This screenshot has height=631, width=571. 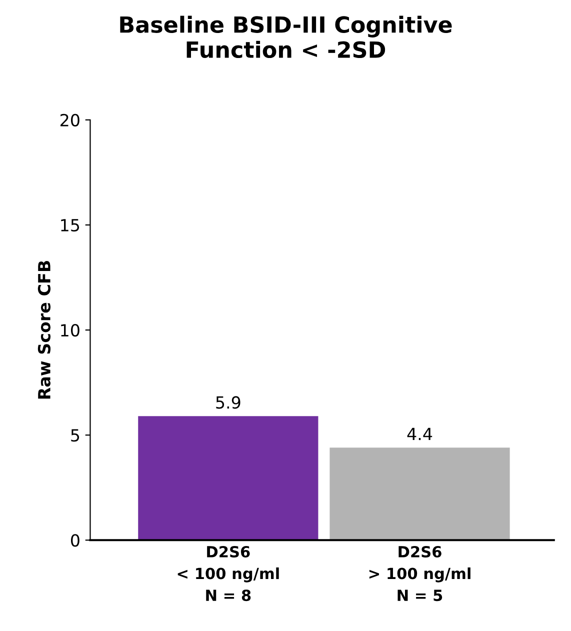 I want to click on chart-title: Baseline BSID-III Cognitive Function < -2SD, so click(x=286, y=37).